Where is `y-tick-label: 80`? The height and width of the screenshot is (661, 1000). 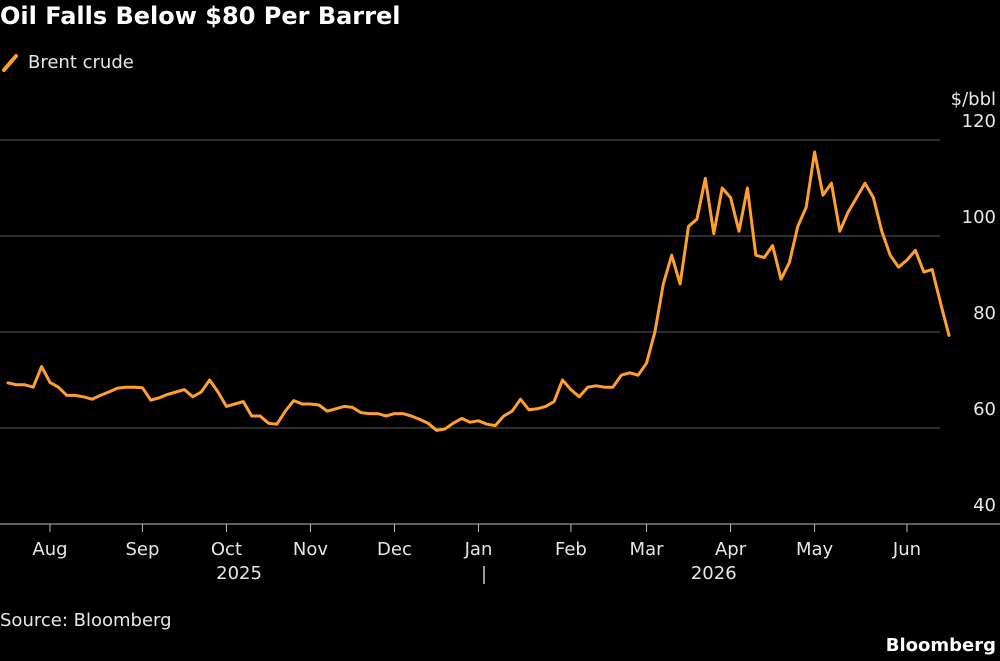
y-tick-label: 80 is located at coordinates (984, 313).